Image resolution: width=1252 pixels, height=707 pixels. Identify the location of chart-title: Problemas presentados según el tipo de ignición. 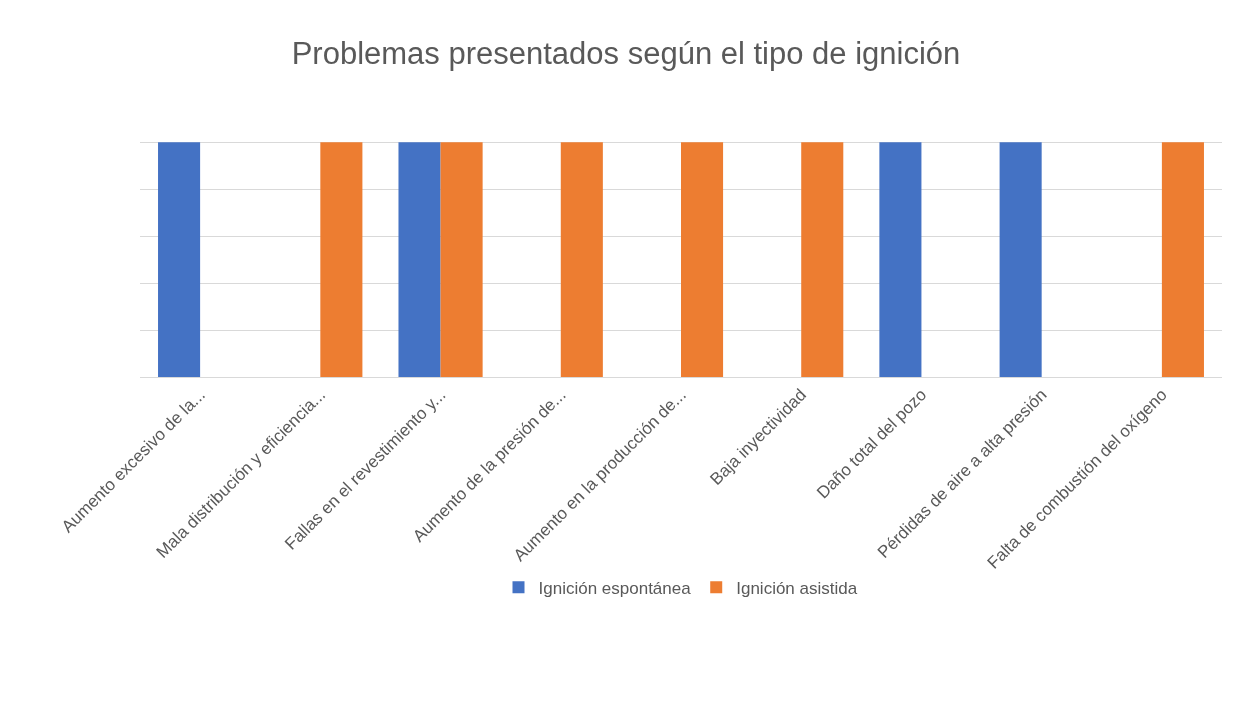
(626, 54).